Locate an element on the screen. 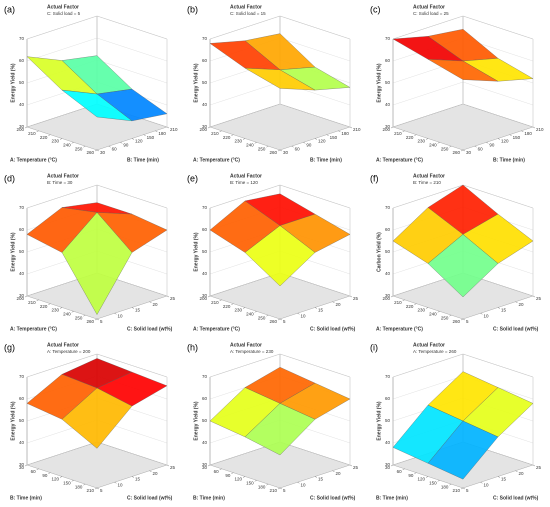 This screenshot has width=550, height=507. y-tick-label: 15 is located at coordinates (321, 479).